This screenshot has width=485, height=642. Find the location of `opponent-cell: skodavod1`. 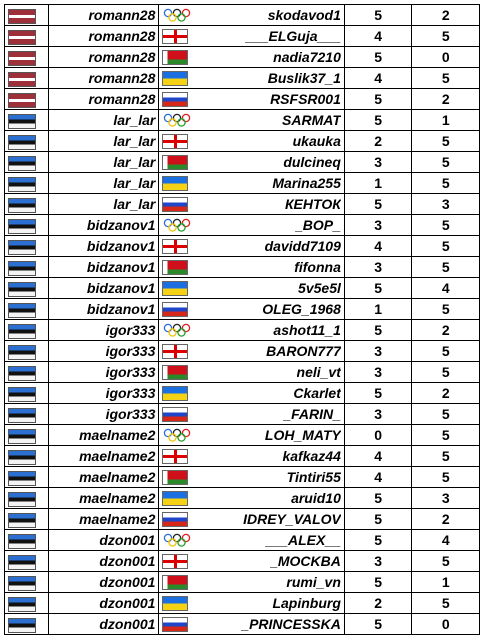

opponent-cell: skodavod1 is located at coordinates (251, 15).